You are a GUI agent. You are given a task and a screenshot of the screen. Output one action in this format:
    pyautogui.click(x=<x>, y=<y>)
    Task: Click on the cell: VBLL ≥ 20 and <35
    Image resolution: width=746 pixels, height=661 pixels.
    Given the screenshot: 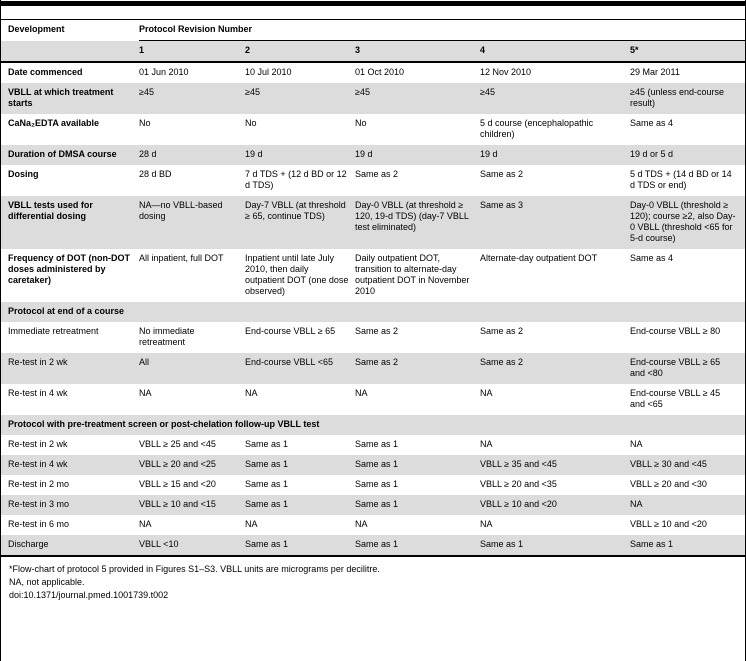 What is the action you would take?
    pyautogui.click(x=518, y=484)
    